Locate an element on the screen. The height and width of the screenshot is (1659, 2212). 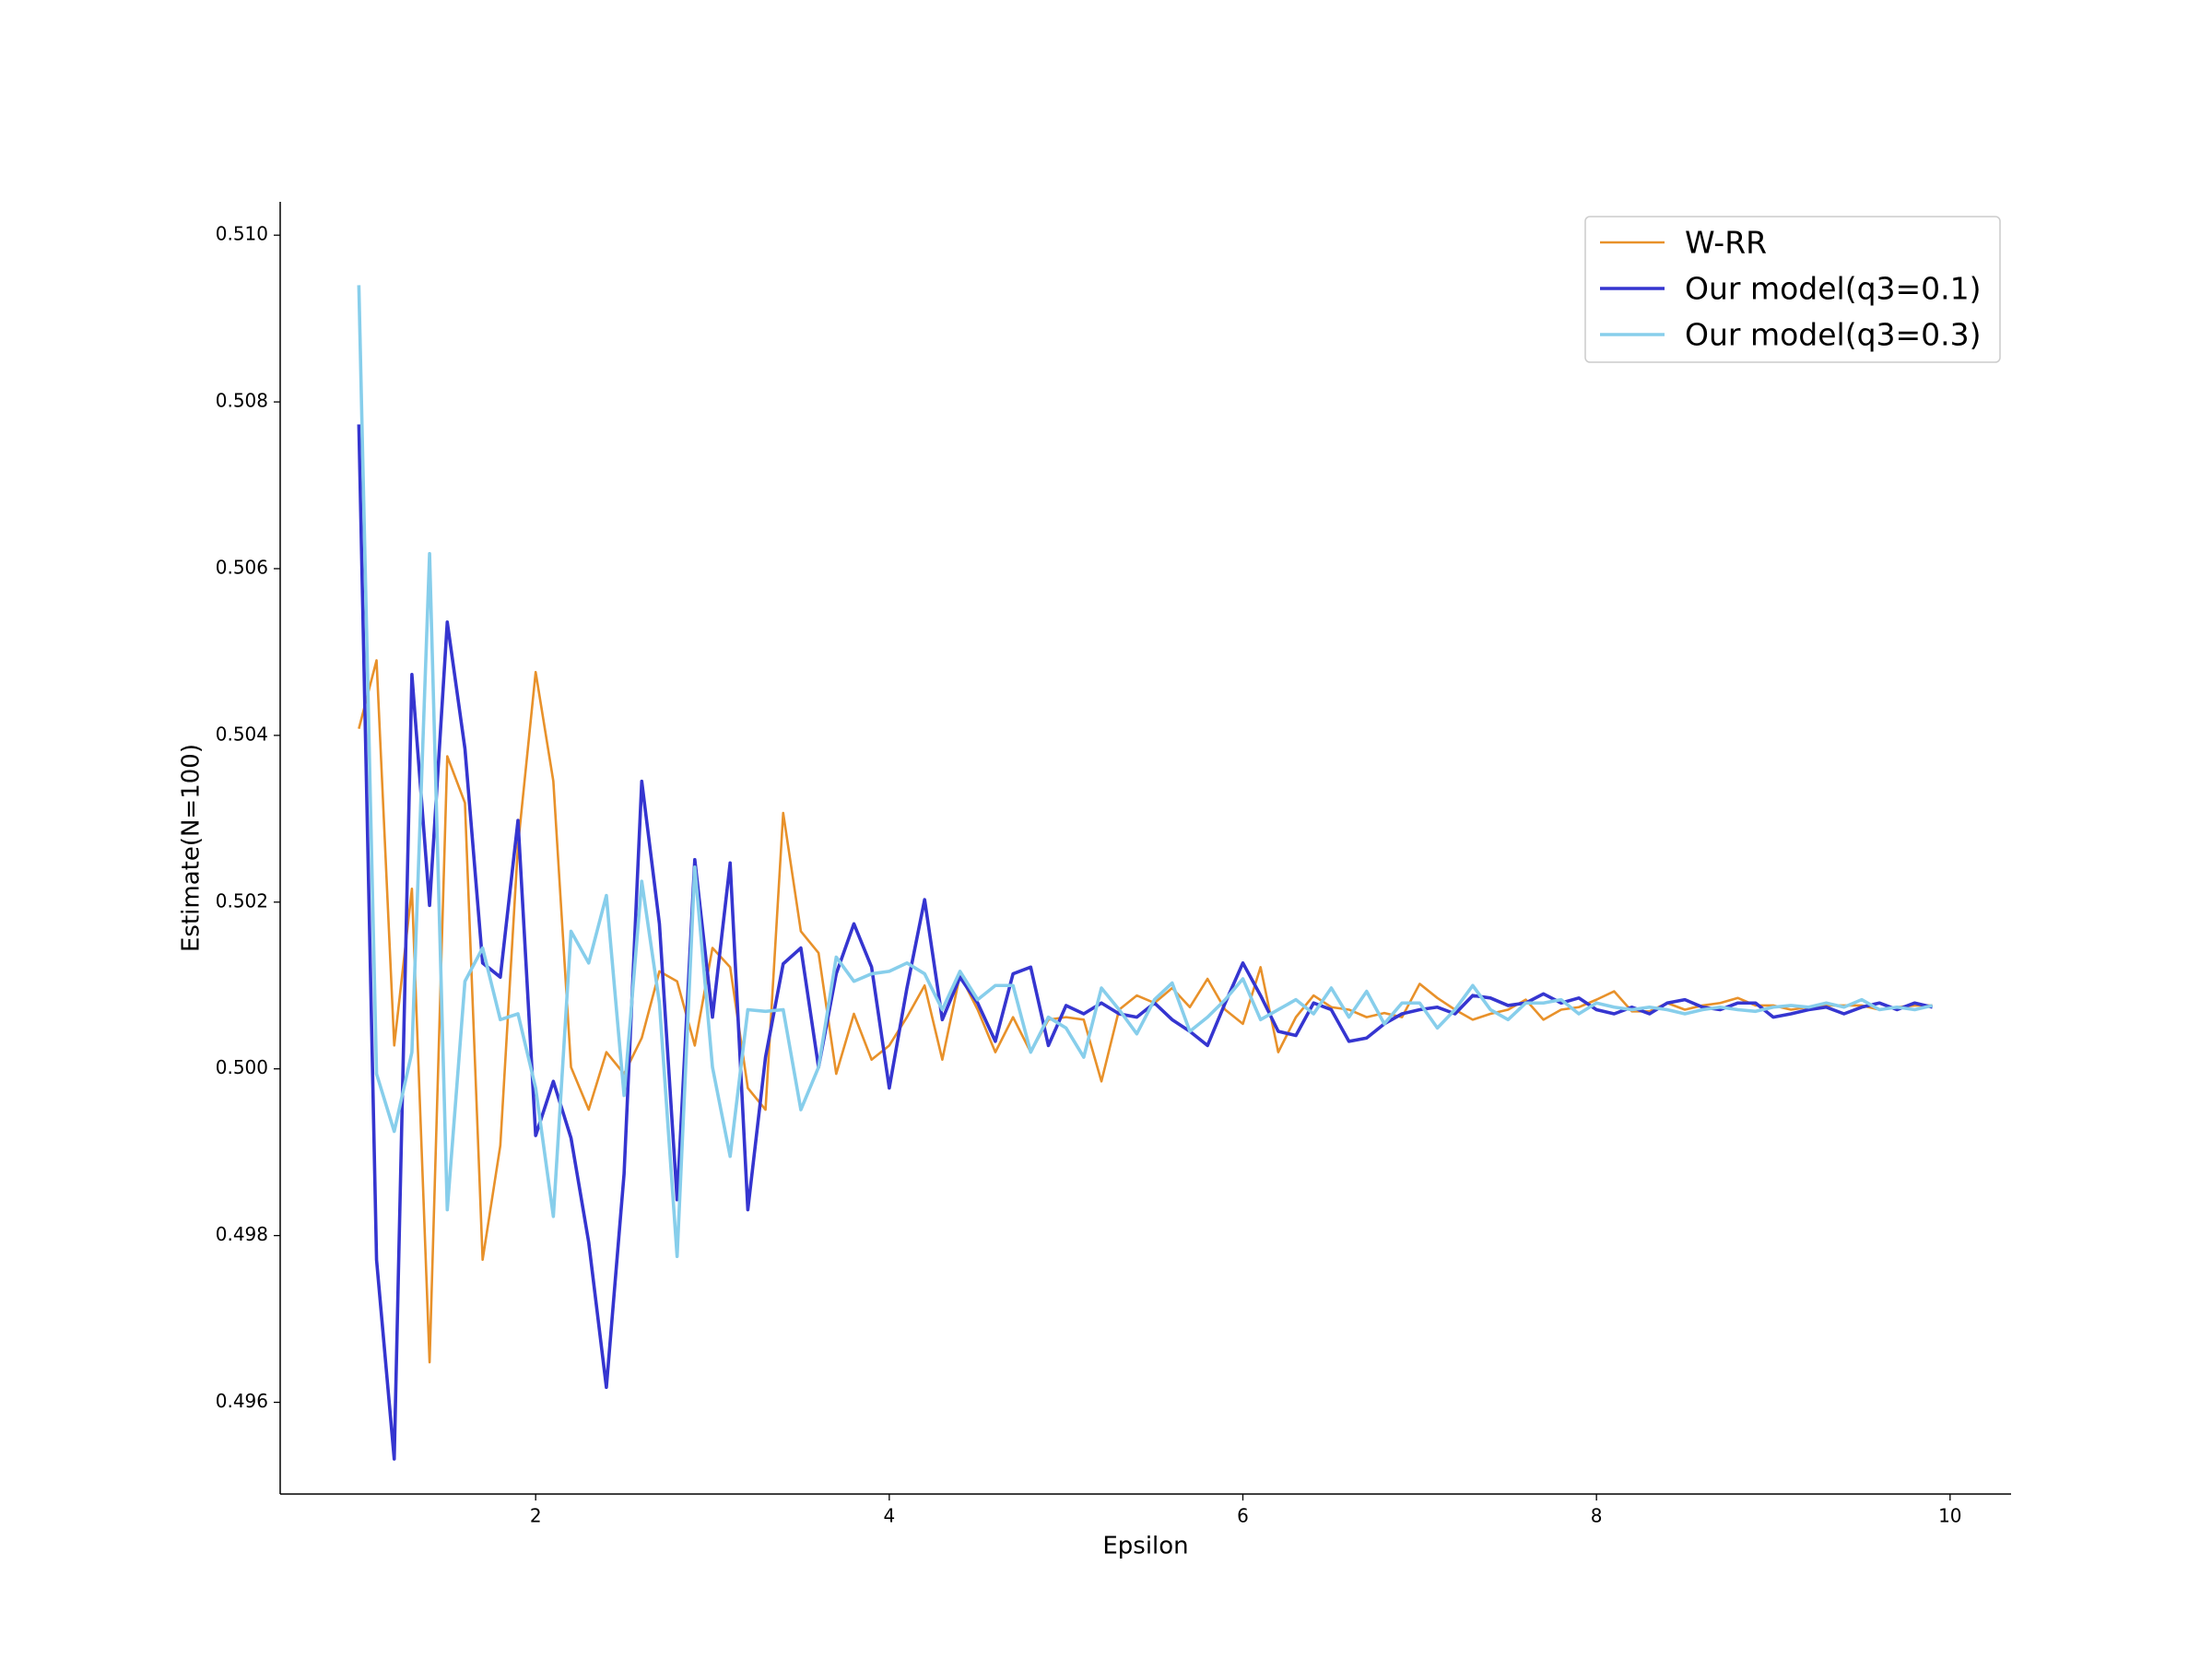
x-tick-label: 2 is located at coordinates (536, 1516).